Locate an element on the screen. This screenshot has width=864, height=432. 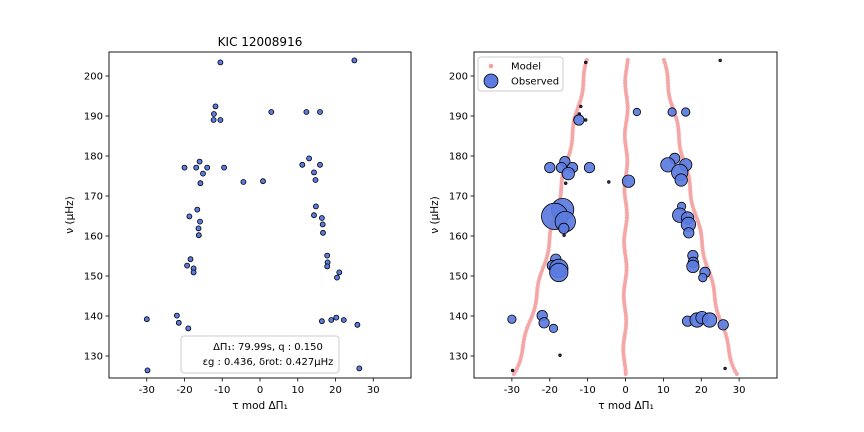
right-x-tick-label: 20 is located at coordinates (701, 390).